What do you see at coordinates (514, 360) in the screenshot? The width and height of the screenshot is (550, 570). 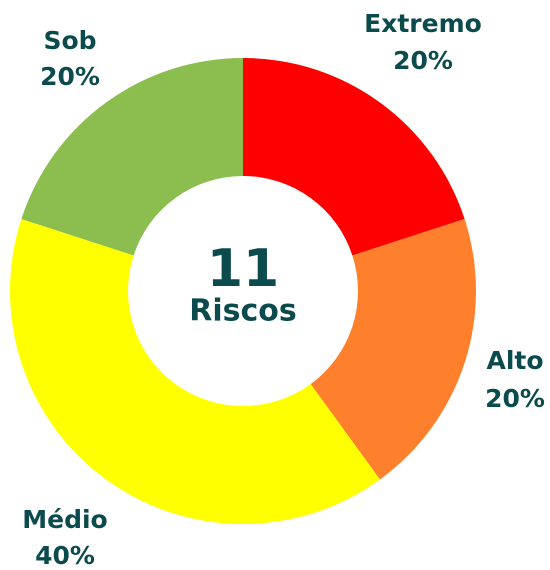 I see `category-label: Alto` at bounding box center [514, 360].